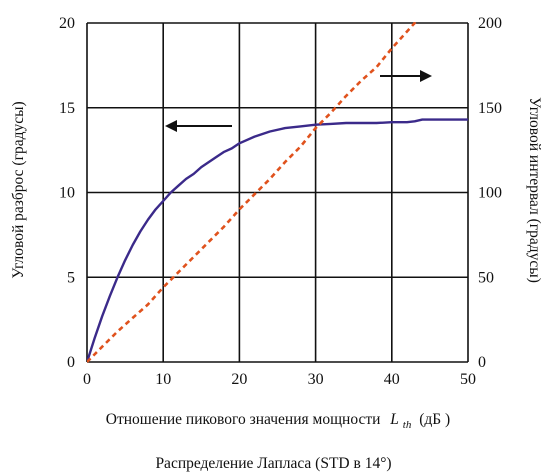 Image resolution: width=547 pixels, height=475 pixels. I want to click on y-left-tick-label: 20, so click(67, 23).